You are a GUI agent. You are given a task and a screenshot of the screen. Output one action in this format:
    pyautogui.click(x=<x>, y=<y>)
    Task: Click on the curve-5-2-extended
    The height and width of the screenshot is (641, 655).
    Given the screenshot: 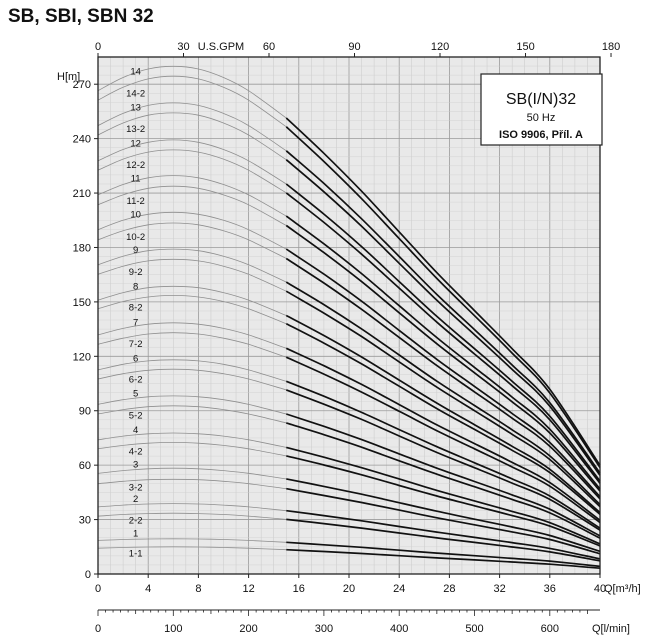 What is the action you would take?
    pyautogui.click(x=192, y=414)
    